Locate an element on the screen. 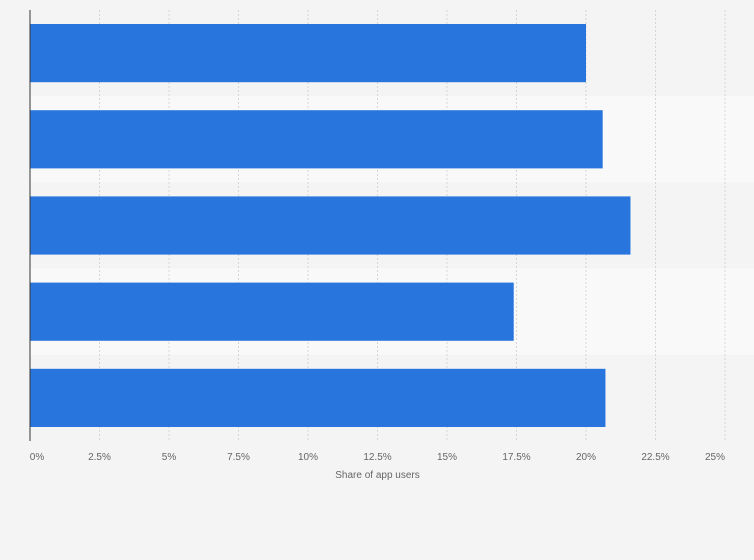 The height and width of the screenshot is (560, 754). x-tick-label: 15% is located at coordinates (447, 457).